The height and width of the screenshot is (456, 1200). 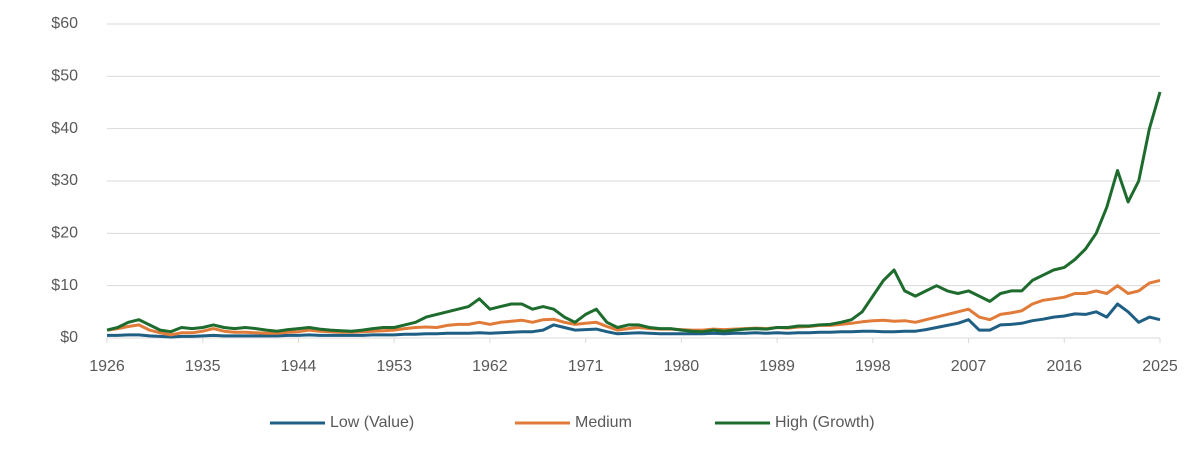 What do you see at coordinates (825, 422) in the screenshot?
I see `legend-label: High (Growth)` at bounding box center [825, 422].